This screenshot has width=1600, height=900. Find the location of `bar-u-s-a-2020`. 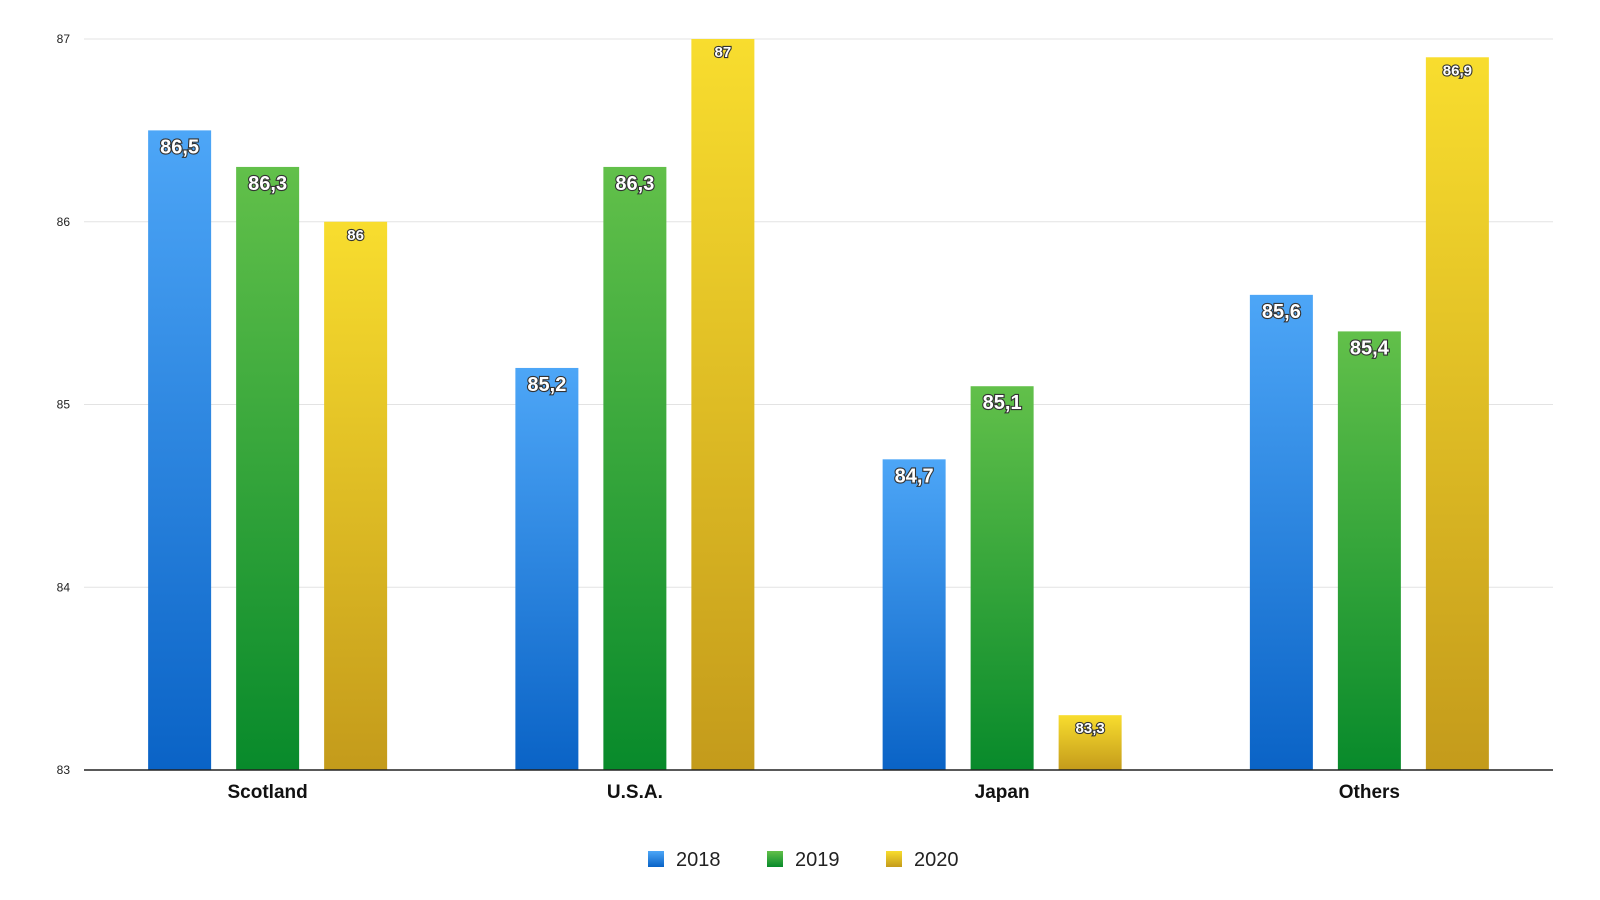

bar-u-s-a-2020 is located at coordinates (723, 404).